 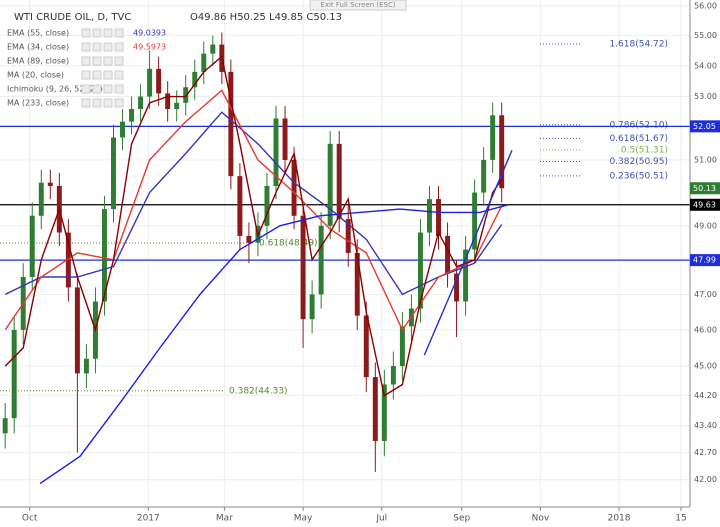 I want to click on y-tick-label: 54.00, so click(x=705, y=65).